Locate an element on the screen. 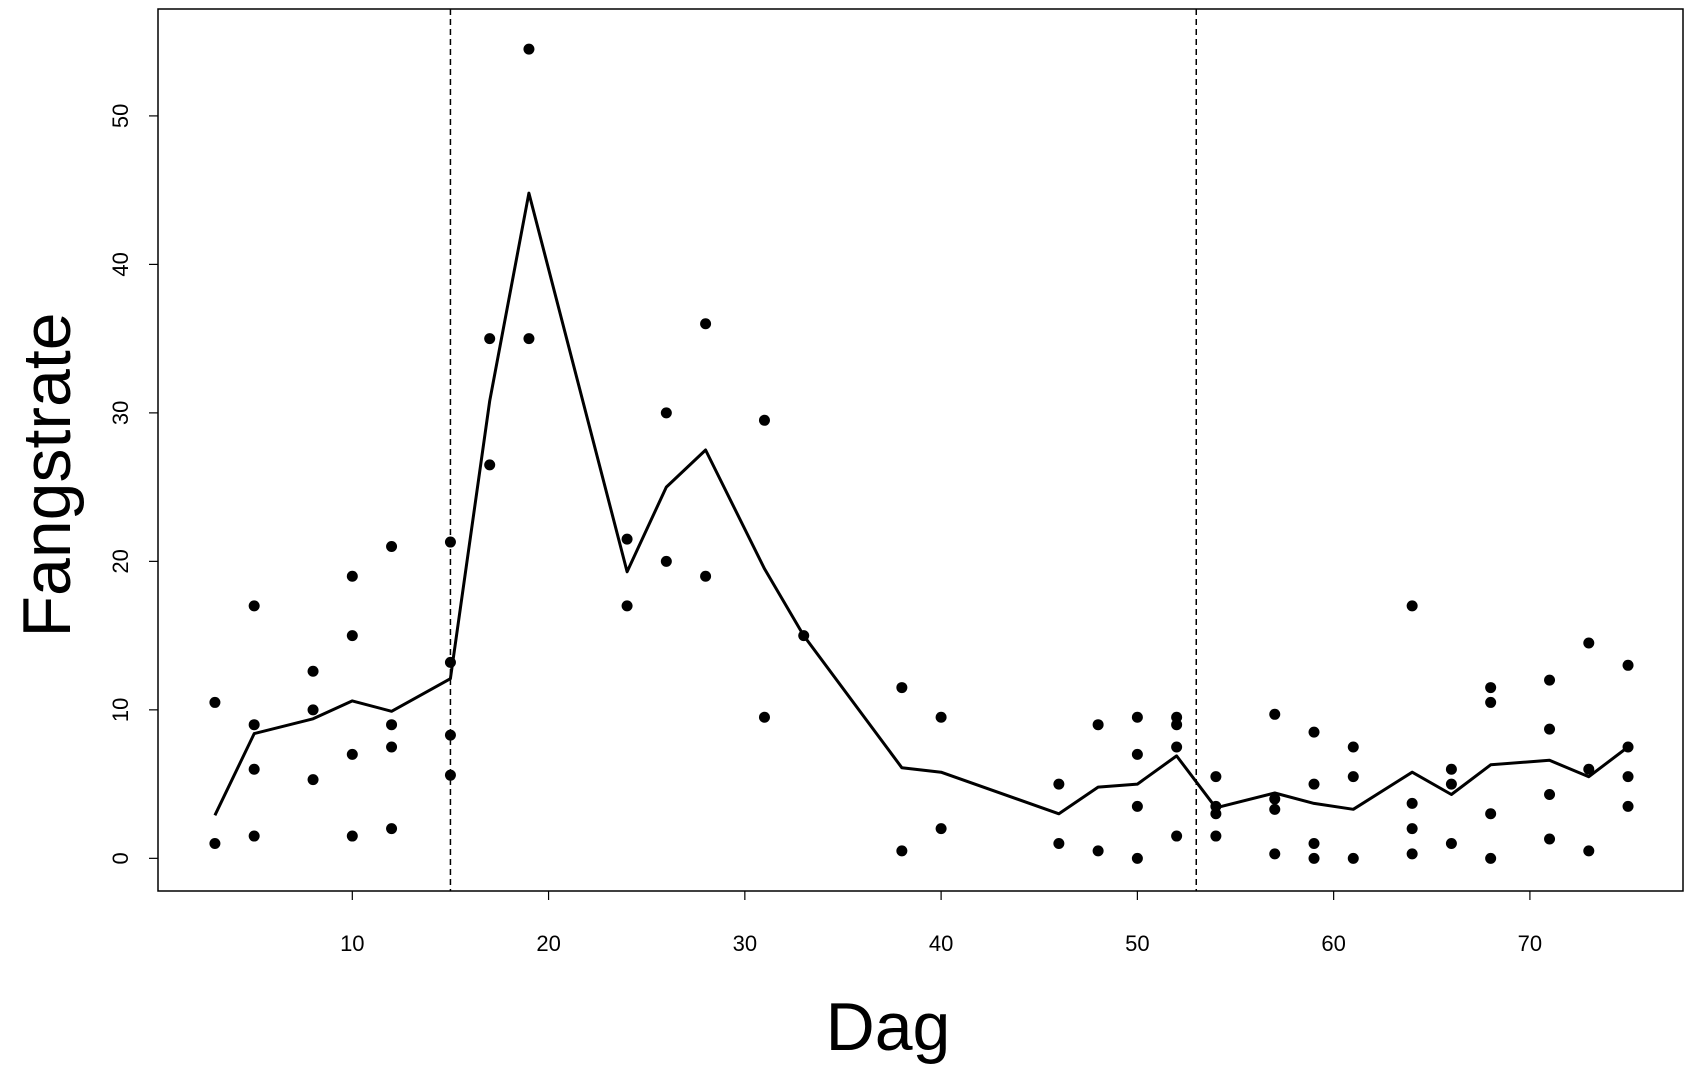  y-tick-label: 50 is located at coordinates (120, 116).